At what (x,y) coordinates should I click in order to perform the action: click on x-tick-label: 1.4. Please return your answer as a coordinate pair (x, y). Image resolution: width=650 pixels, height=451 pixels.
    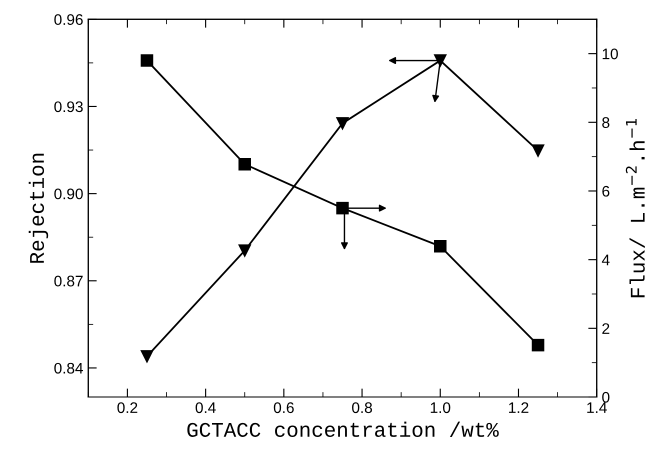
    Looking at the image, I should click on (597, 407).